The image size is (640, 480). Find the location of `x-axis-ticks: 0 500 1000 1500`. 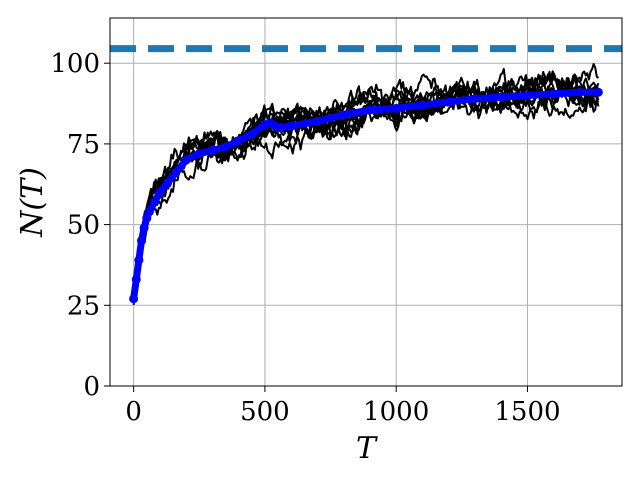

x-axis-ticks: 0 500 1000 1500 is located at coordinates (343, 406).